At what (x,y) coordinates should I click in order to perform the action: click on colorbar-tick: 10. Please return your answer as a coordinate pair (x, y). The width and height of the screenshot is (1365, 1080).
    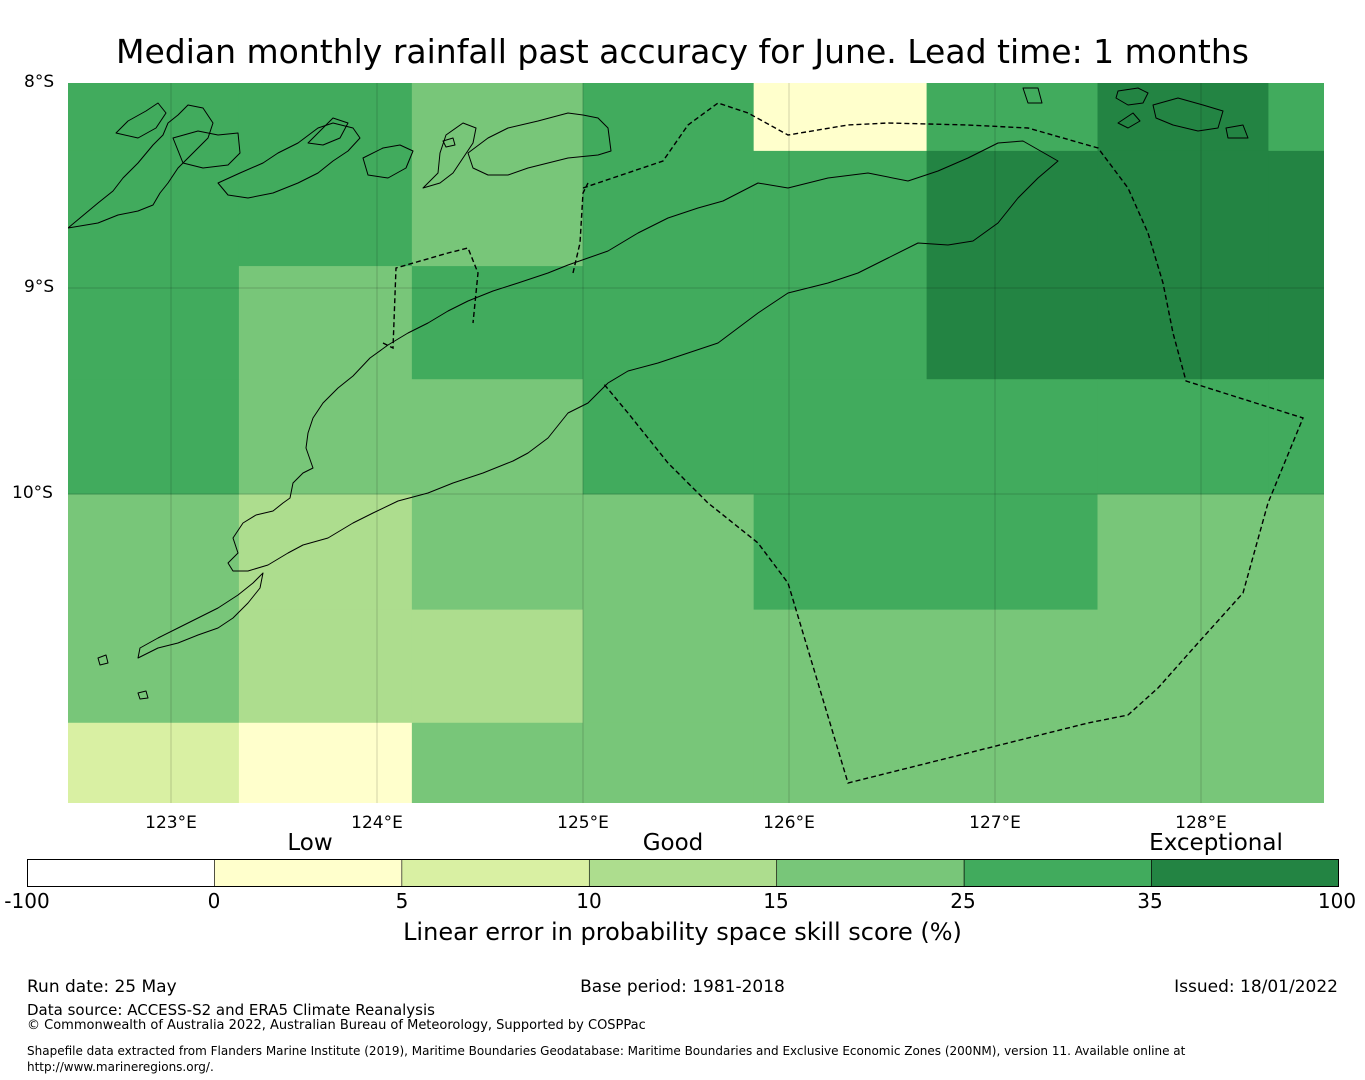
    Looking at the image, I should click on (589, 901).